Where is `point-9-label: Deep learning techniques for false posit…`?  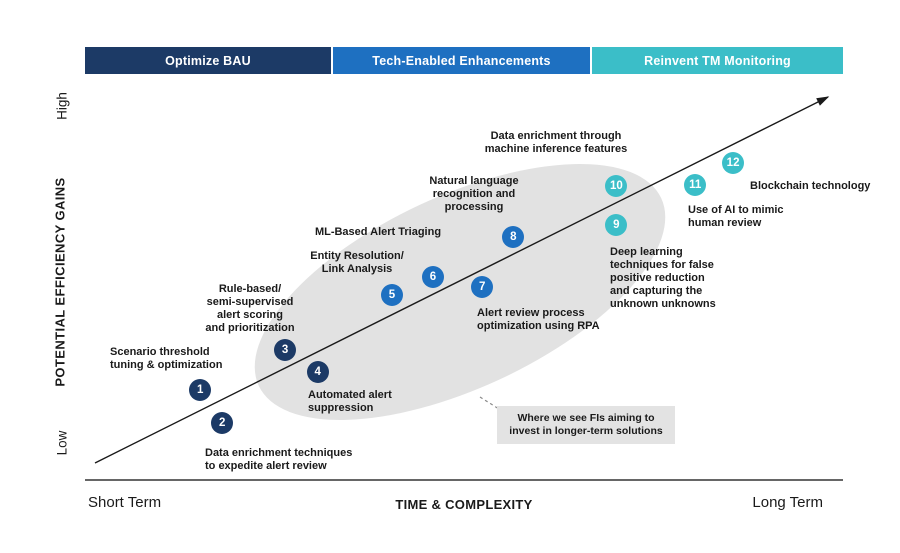
point-9-label: Deep learning techniques for false posit… is located at coordinates (663, 278).